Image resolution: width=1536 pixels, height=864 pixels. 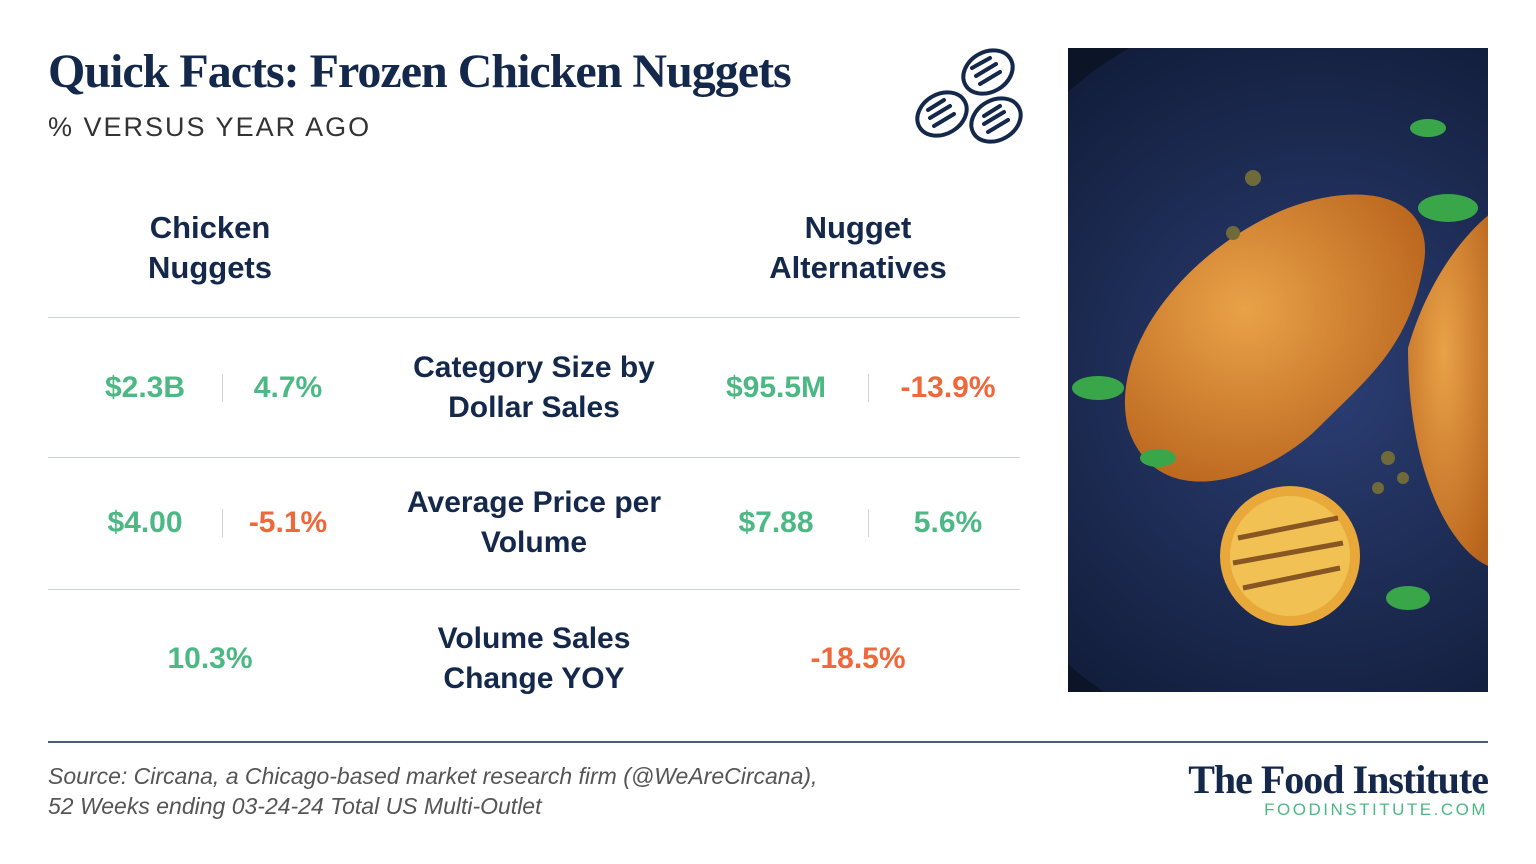 What do you see at coordinates (210, 247) in the screenshot?
I see `column-header: Chicken Nuggets` at bounding box center [210, 247].